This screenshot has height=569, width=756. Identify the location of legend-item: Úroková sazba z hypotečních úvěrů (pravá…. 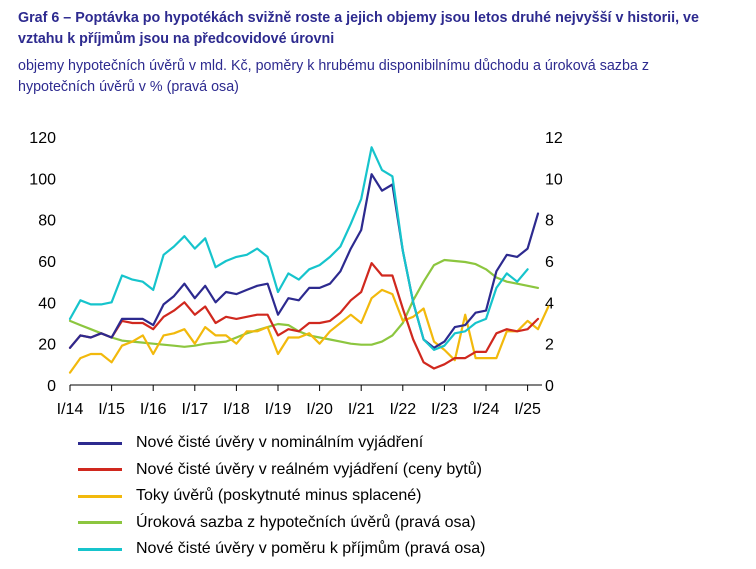
(281, 523).